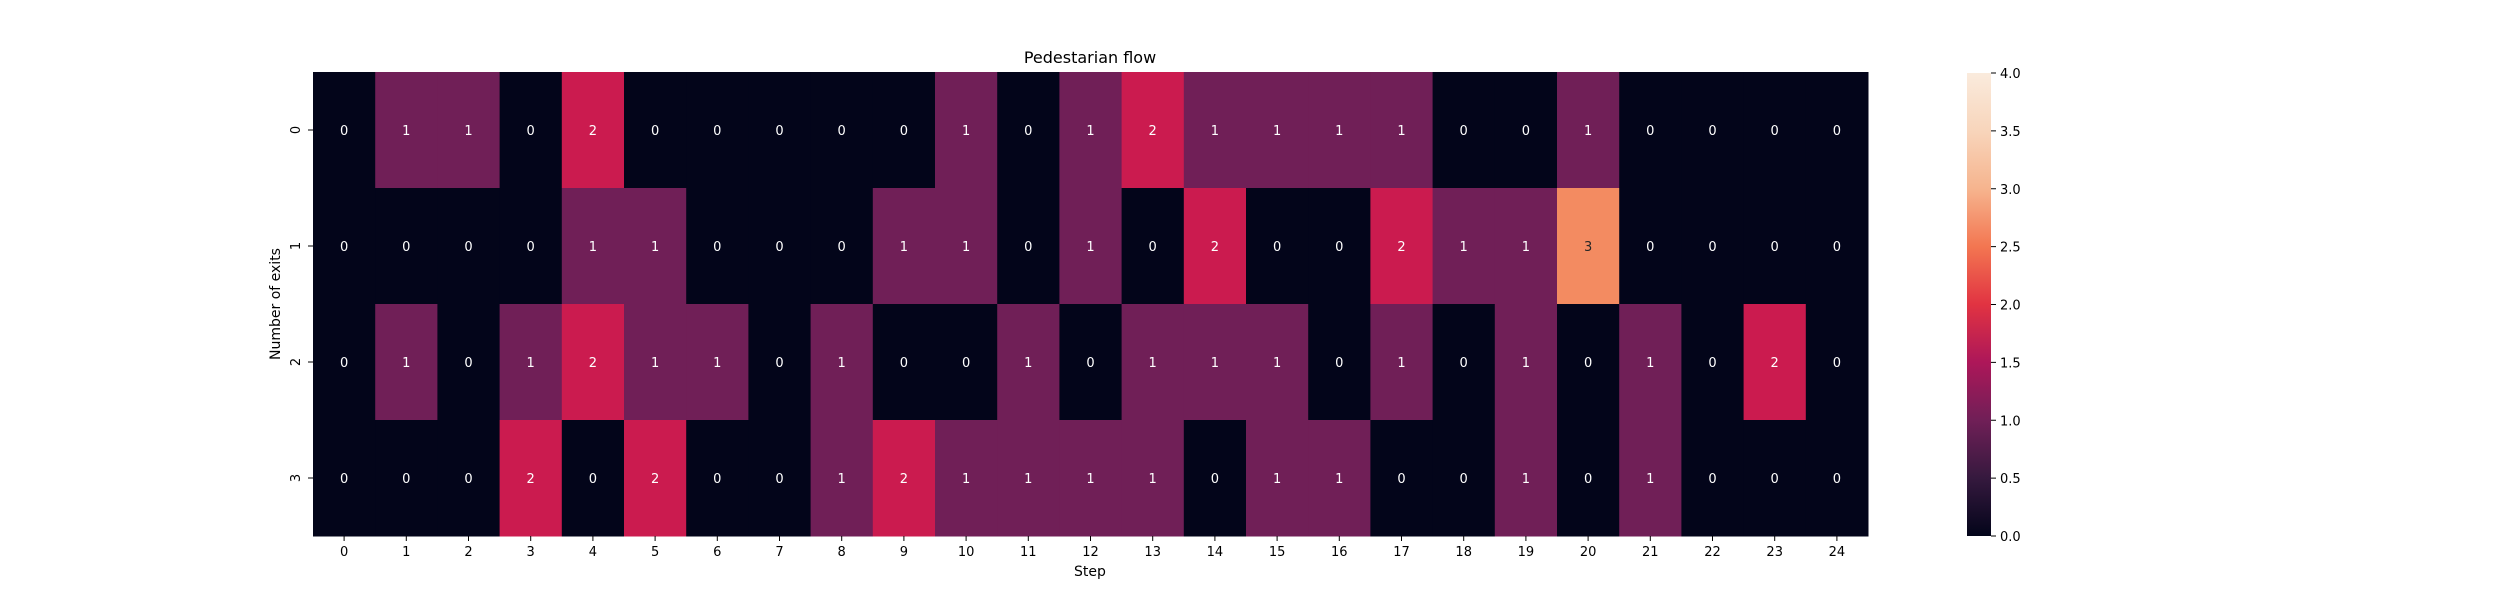 The height and width of the screenshot is (604, 2500). What do you see at coordinates (1339, 552) in the screenshot?
I see `x-tick-label: 16` at bounding box center [1339, 552].